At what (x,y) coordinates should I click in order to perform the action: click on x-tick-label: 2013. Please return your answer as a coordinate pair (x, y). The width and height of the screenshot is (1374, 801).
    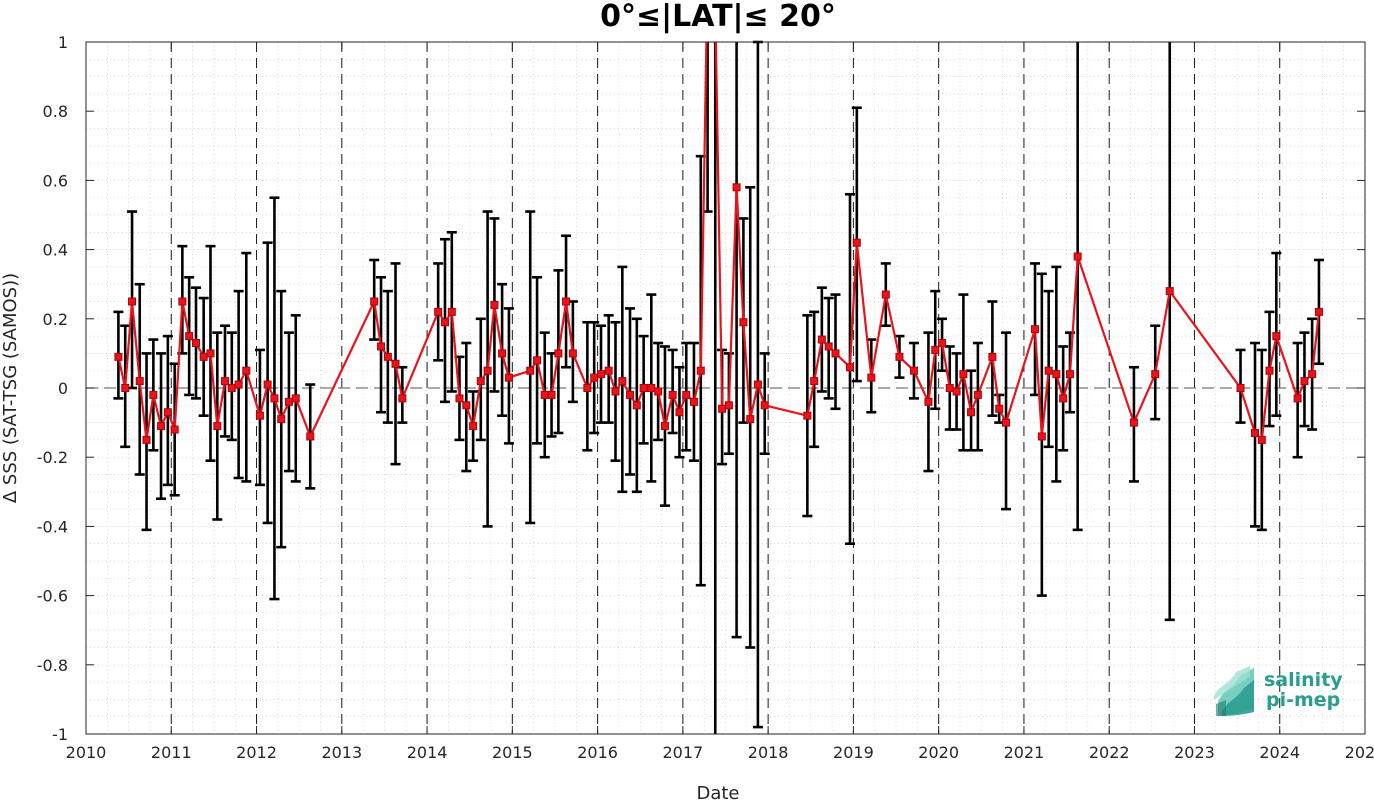
    Looking at the image, I should click on (341, 752).